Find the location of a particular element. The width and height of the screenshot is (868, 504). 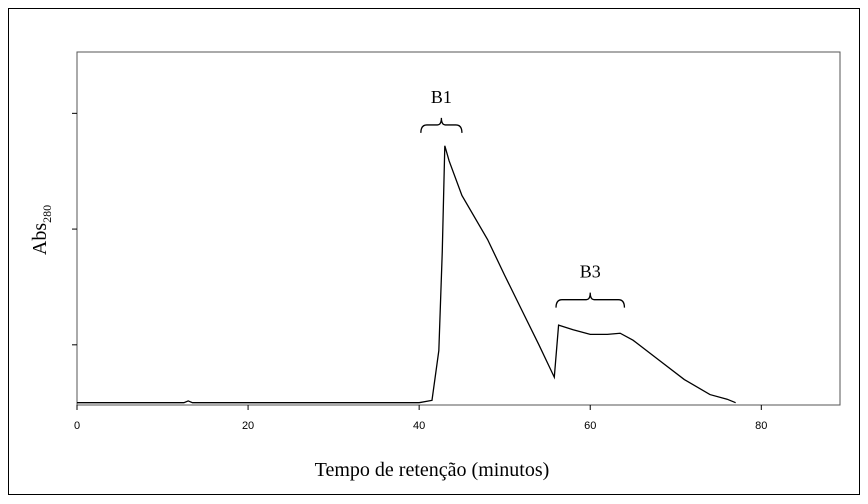

y-axis-label: Abs280 is located at coordinates (41, 230).